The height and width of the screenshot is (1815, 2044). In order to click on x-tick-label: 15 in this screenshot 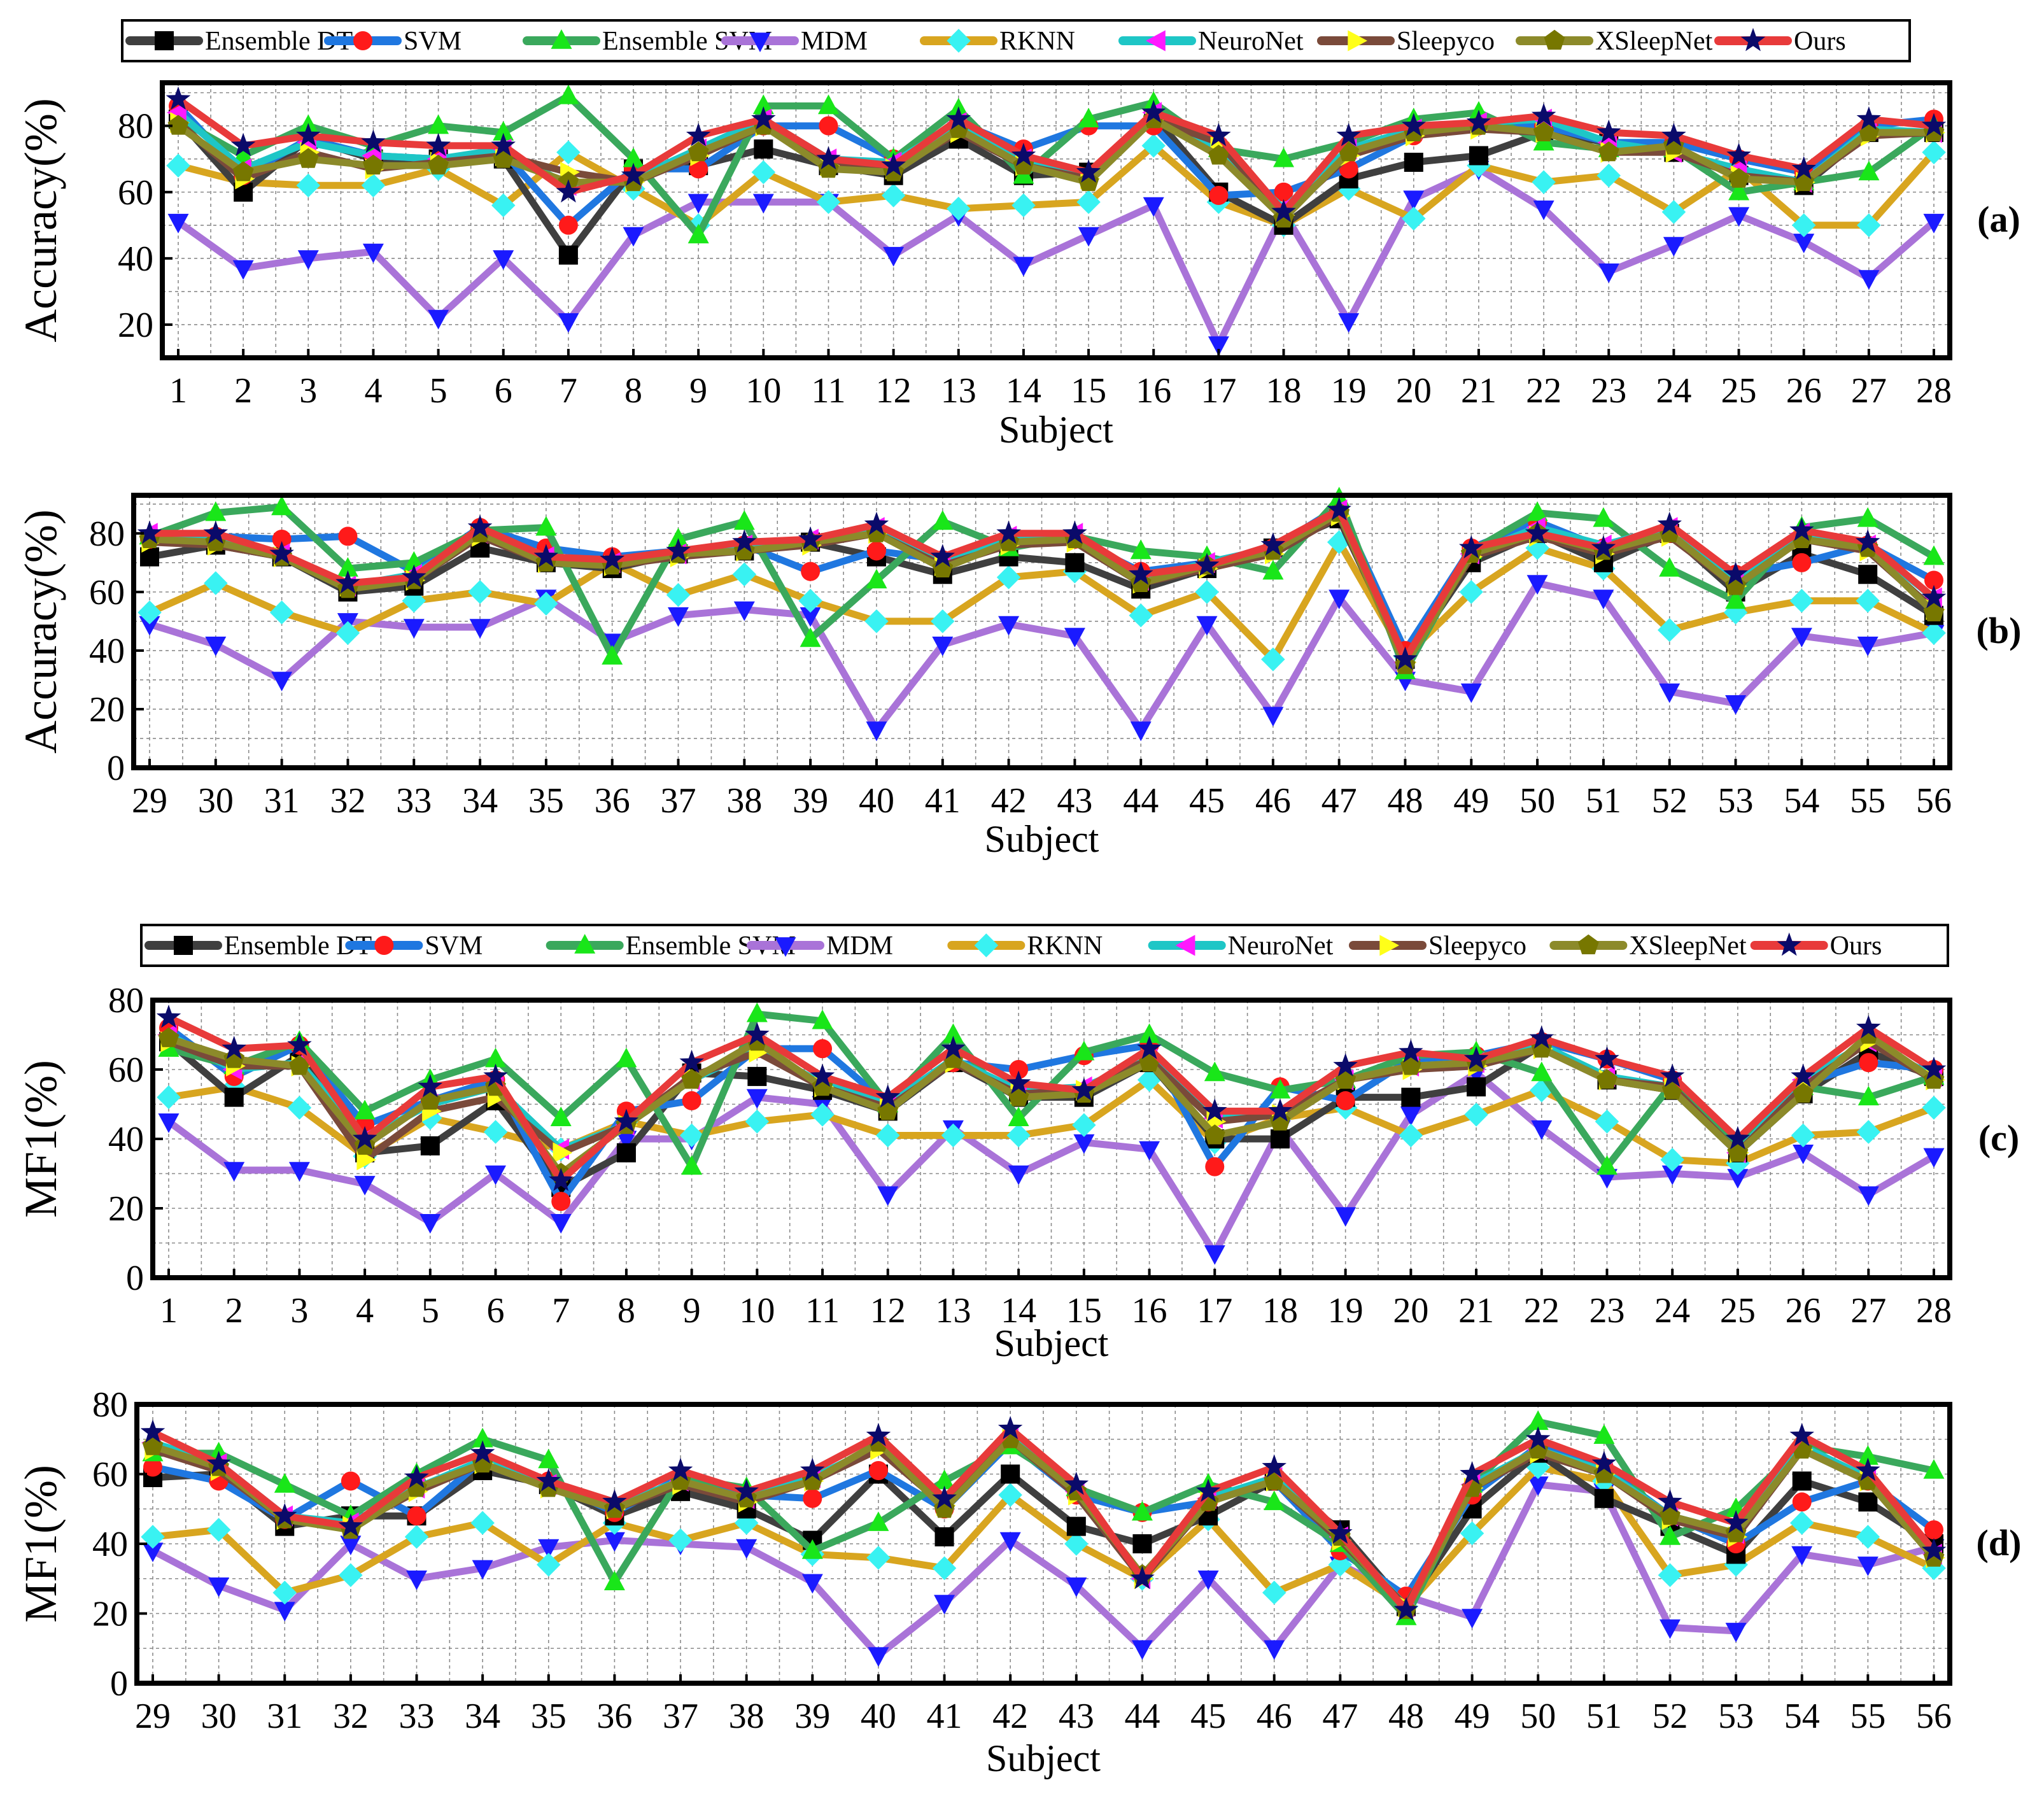, I will do `click(1088, 391)`.